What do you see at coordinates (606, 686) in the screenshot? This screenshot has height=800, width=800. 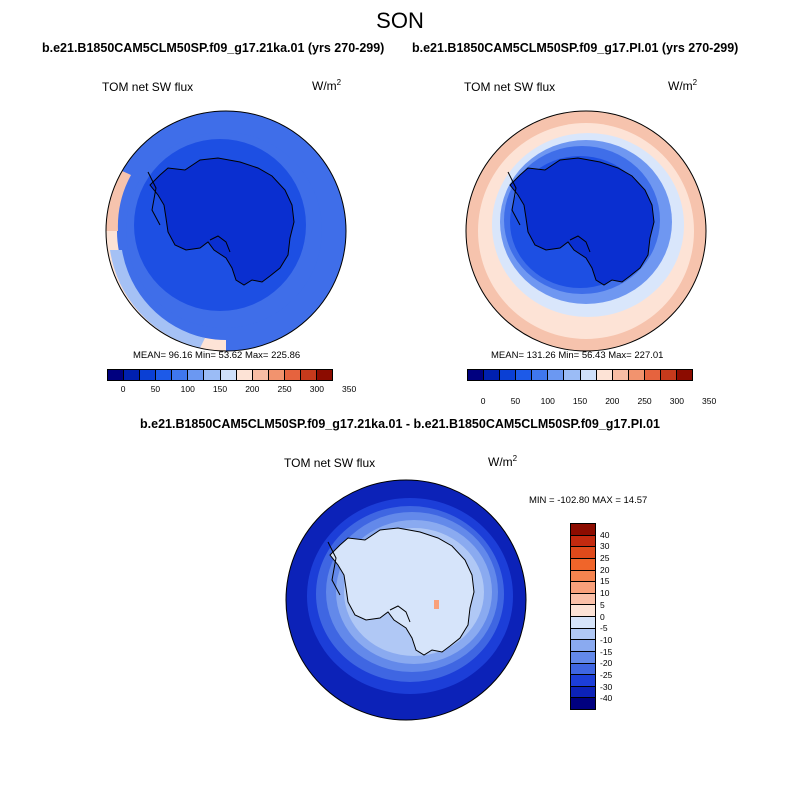 I see `colorbar-tick-label: -30` at bounding box center [606, 686].